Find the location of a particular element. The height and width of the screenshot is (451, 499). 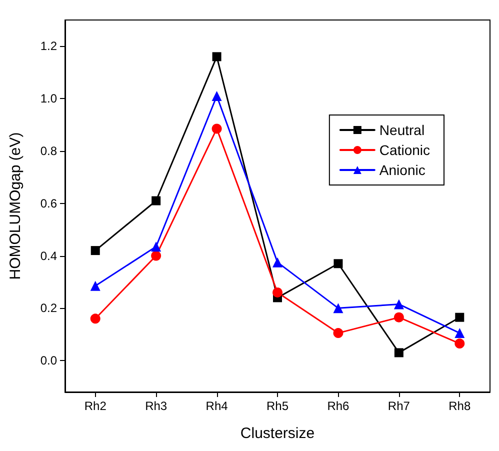

y-tick-label: 0.8 is located at coordinates (49, 151).